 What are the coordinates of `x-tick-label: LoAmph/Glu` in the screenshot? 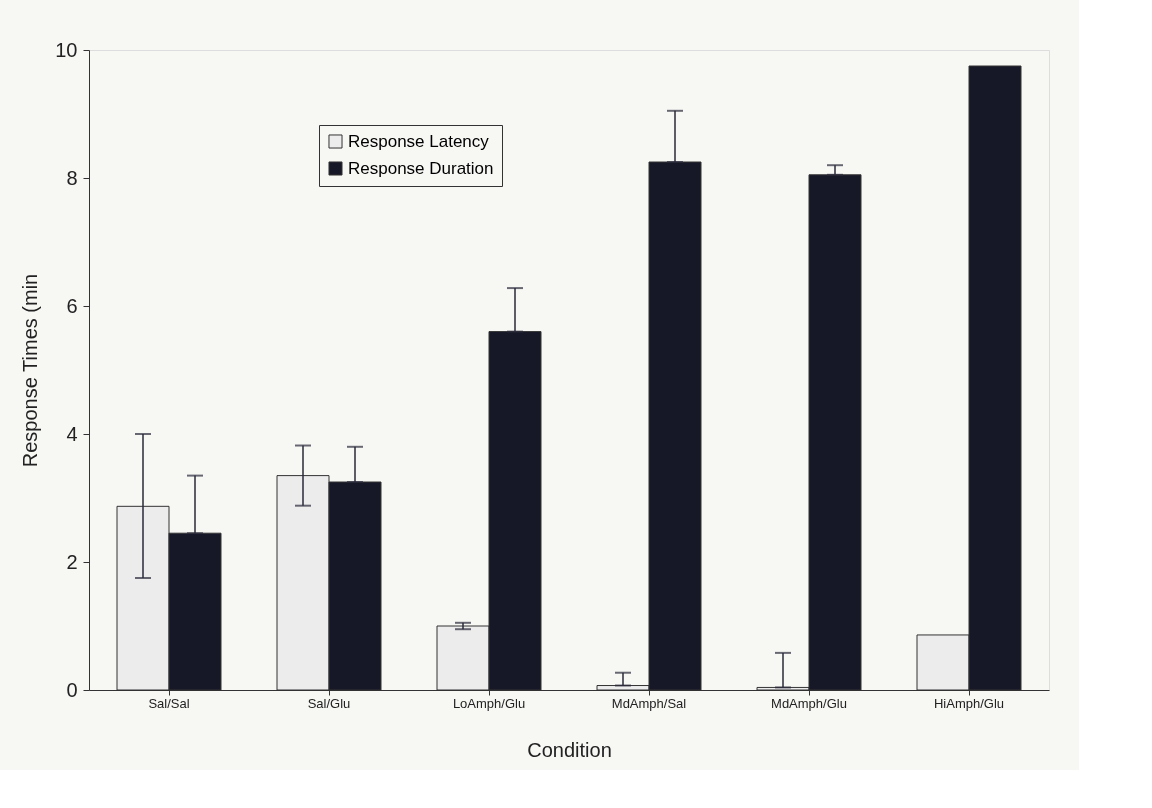 It's located at (489, 703).